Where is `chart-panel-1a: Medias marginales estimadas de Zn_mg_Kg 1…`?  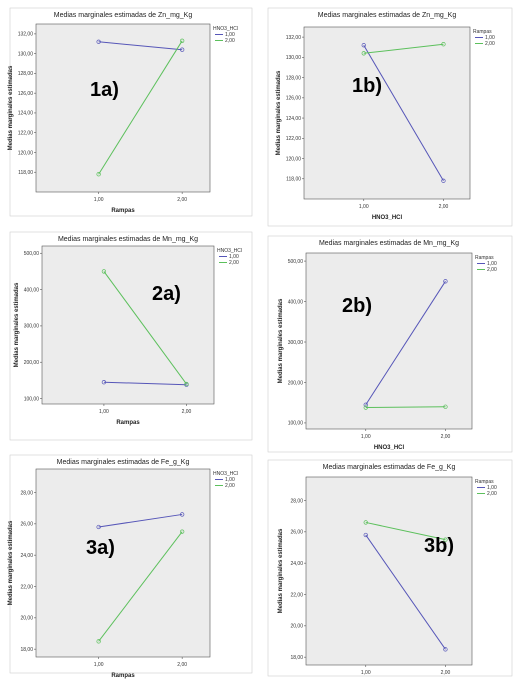 chart-panel-1a: Medias marginales estimadas de Zn_mg_Kg 1… is located at coordinates (130, 112).